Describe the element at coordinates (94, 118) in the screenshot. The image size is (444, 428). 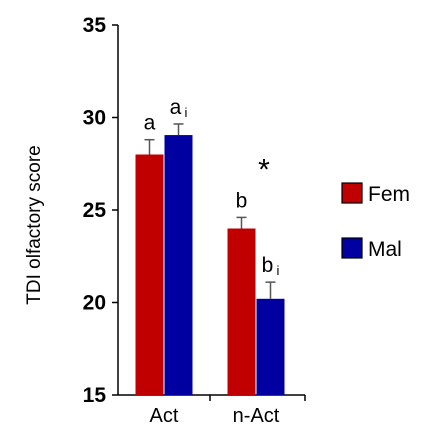
I see `y-tick-label: 30` at that location.